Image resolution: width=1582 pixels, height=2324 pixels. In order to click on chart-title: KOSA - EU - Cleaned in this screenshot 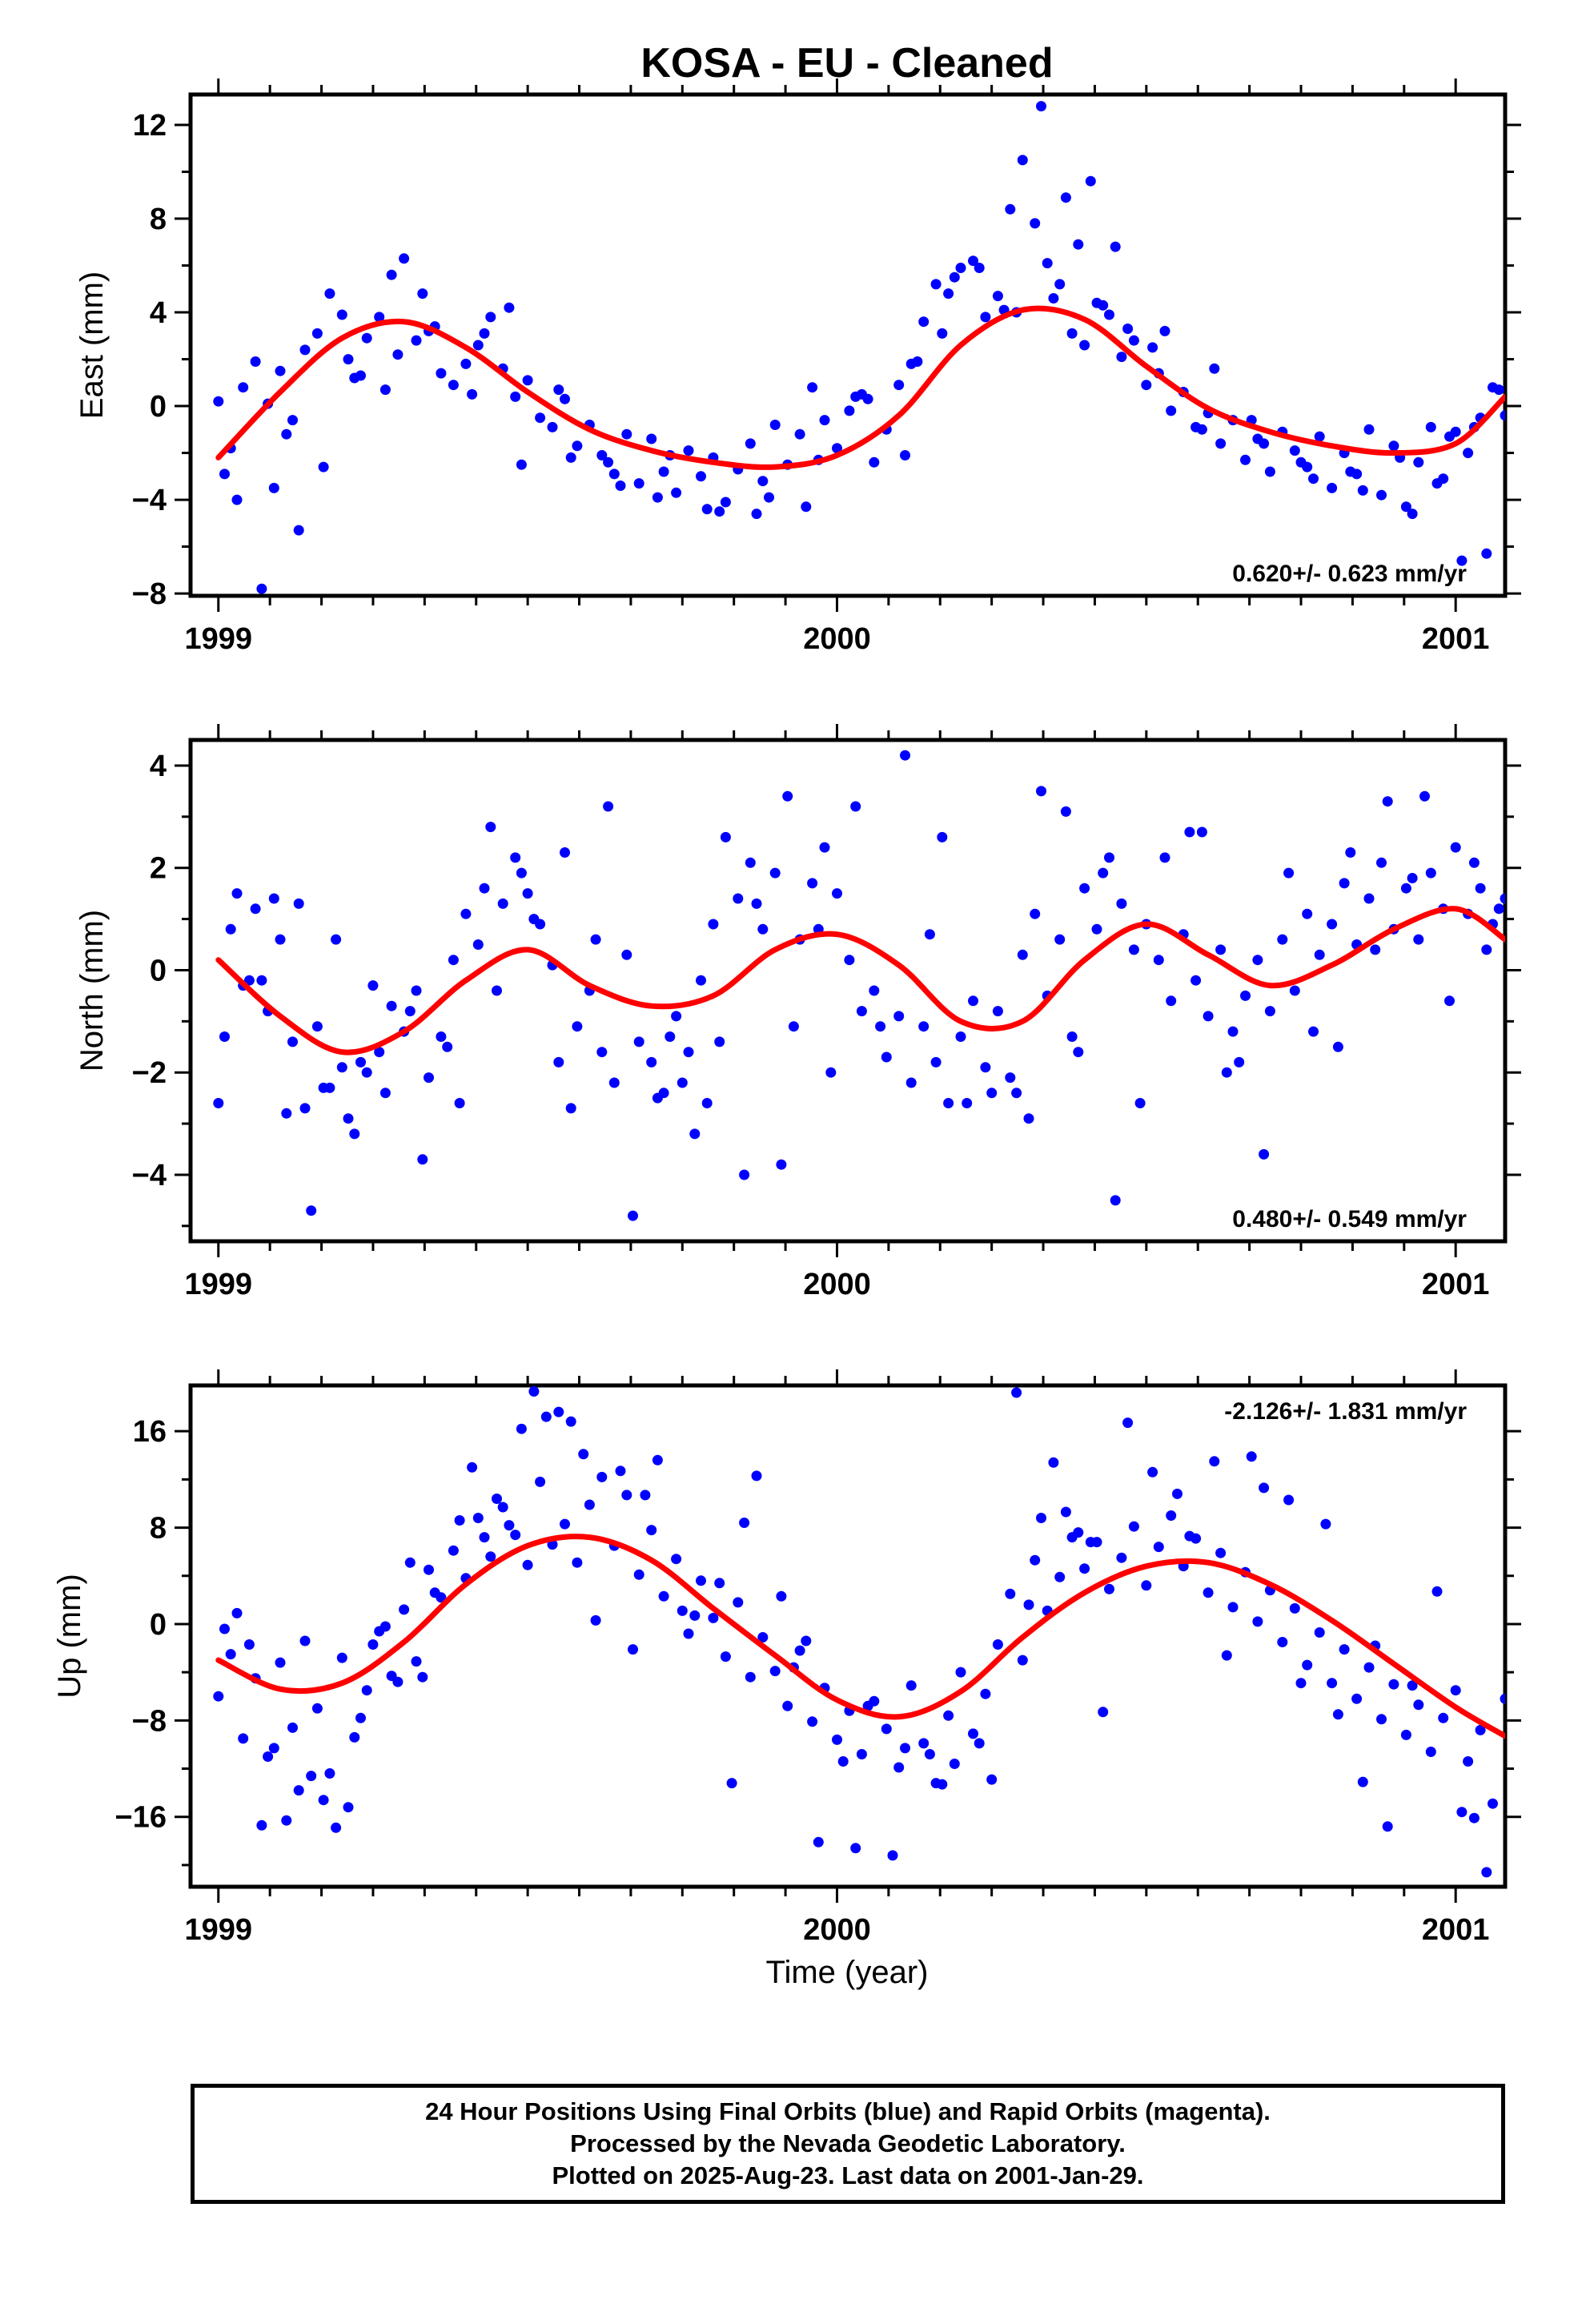, I will do `click(847, 63)`.